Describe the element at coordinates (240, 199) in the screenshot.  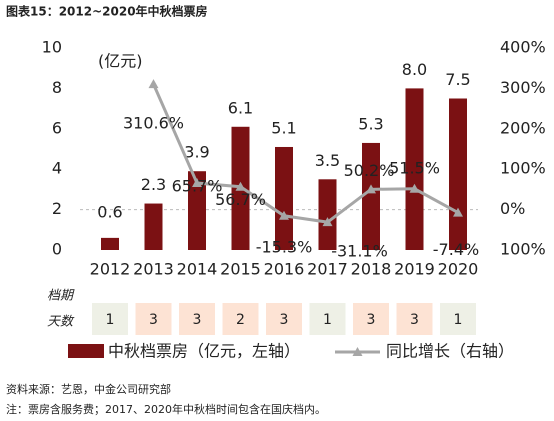
I see `growth-label: 56.7%` at that location.